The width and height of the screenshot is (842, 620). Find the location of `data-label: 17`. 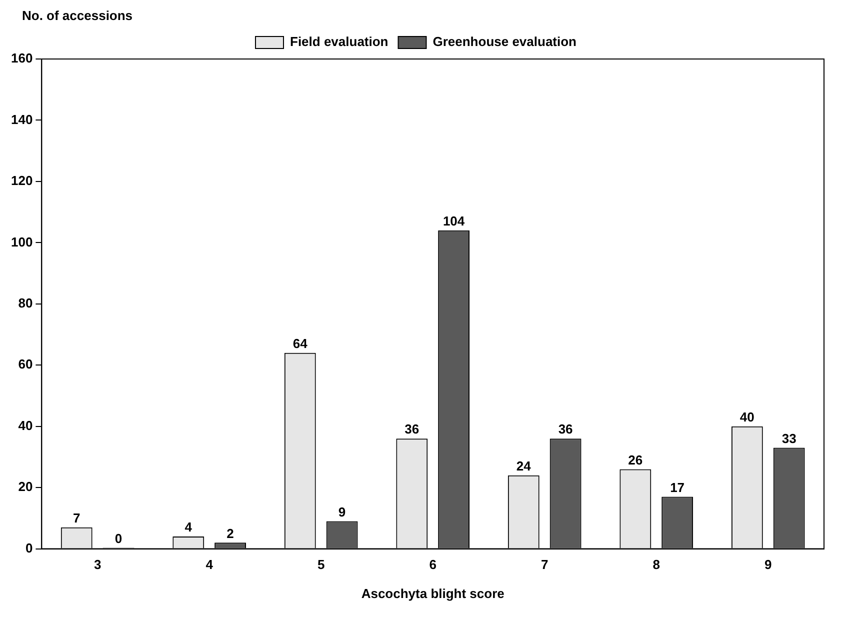

data-label: 17 is located at coordinates (677, 487).